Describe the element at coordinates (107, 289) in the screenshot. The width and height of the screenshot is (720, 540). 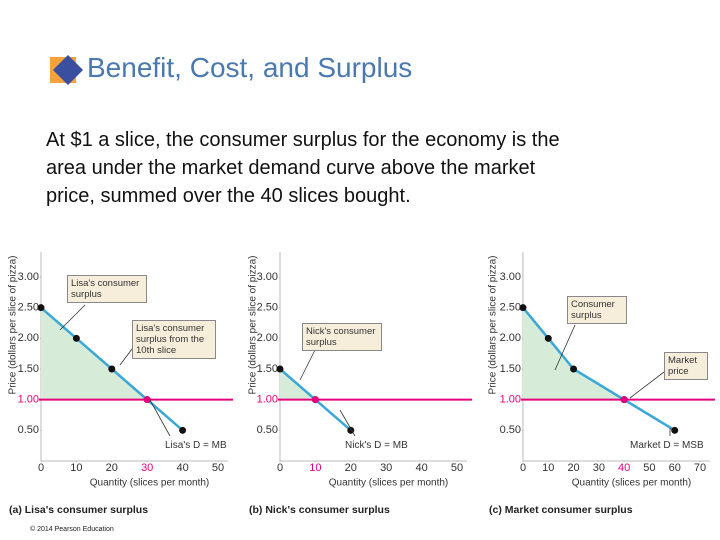
I see `annotation: Lisa's consumer surplus` at that location.